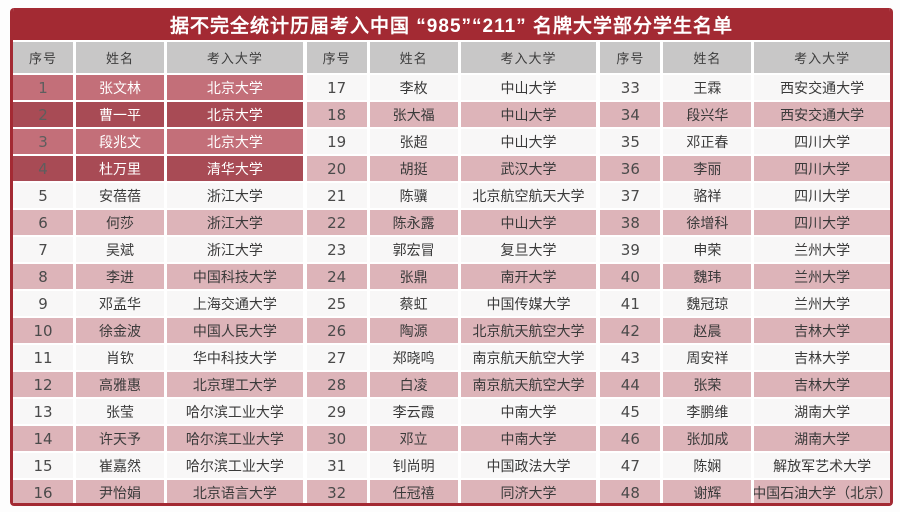 Image resolution: width=900 pixels, height=512 pixels. Describe the element at coordinates (43, 141) in the screenshot. I see `serial-cell: 3` at that location.